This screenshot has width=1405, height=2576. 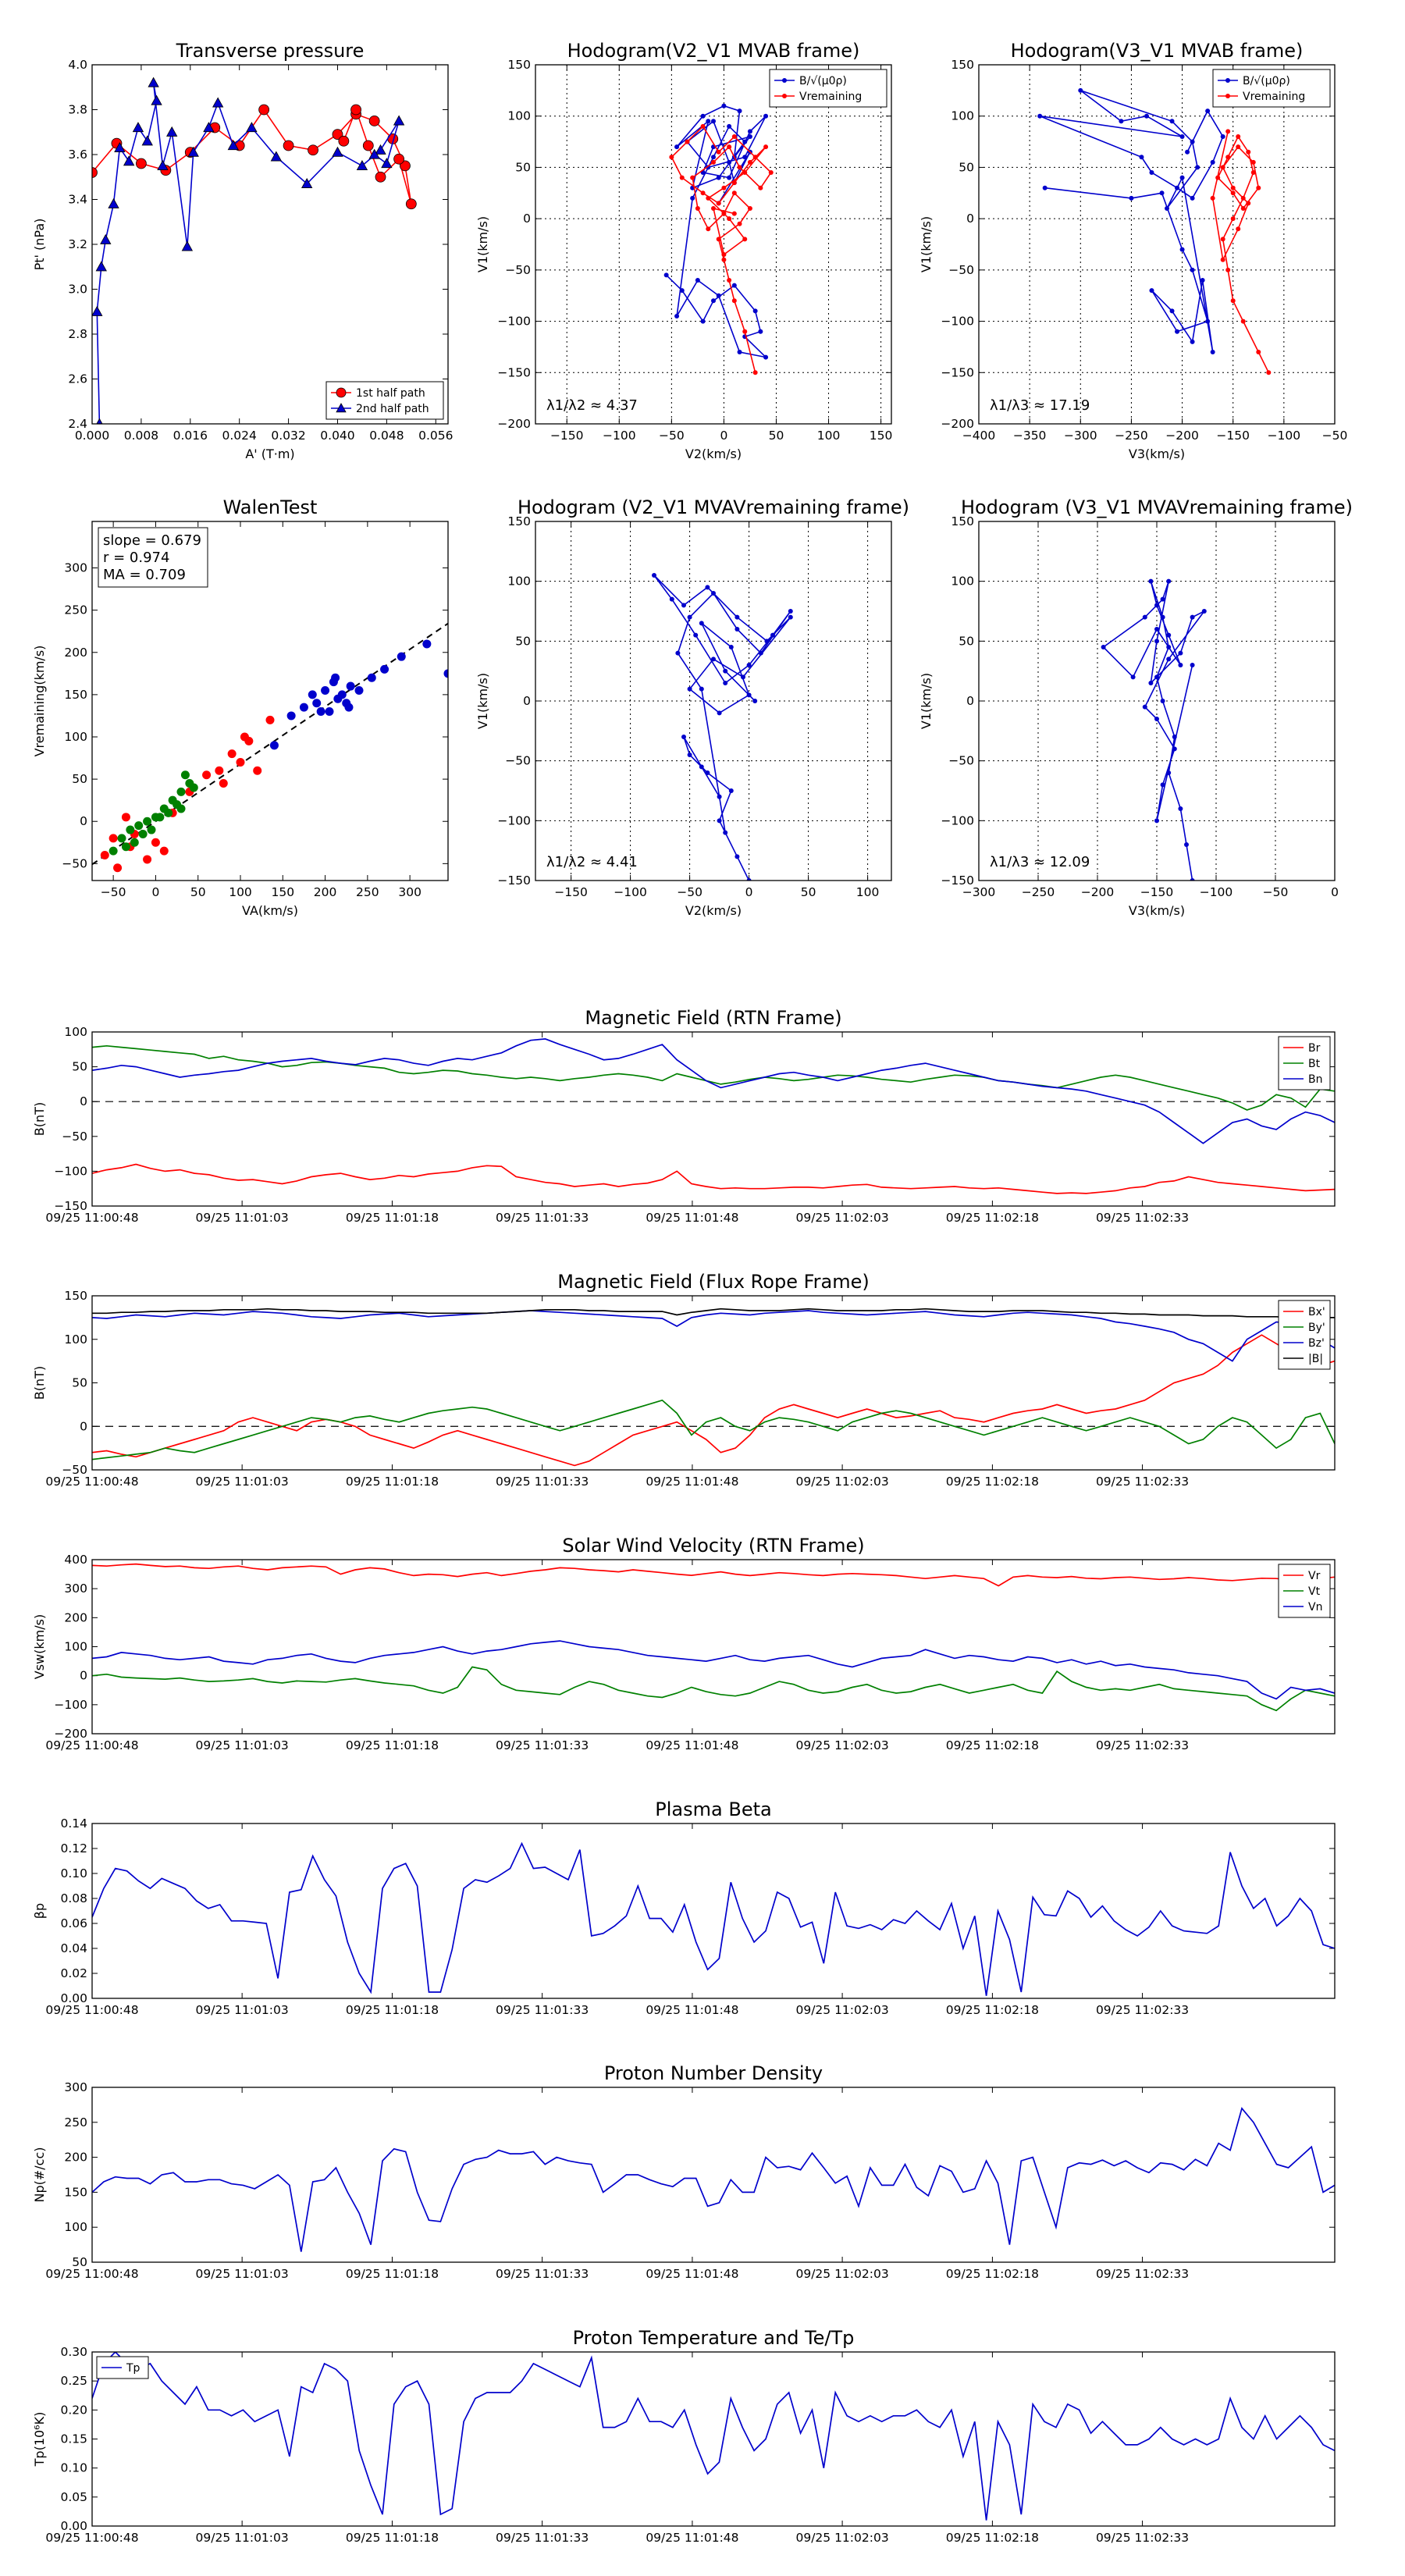 What do you see at coordinates (40, 2439) in the screenshot?
I see `y-axis-label: Tp(10⁶K)` at bounding box center [40, 2439].